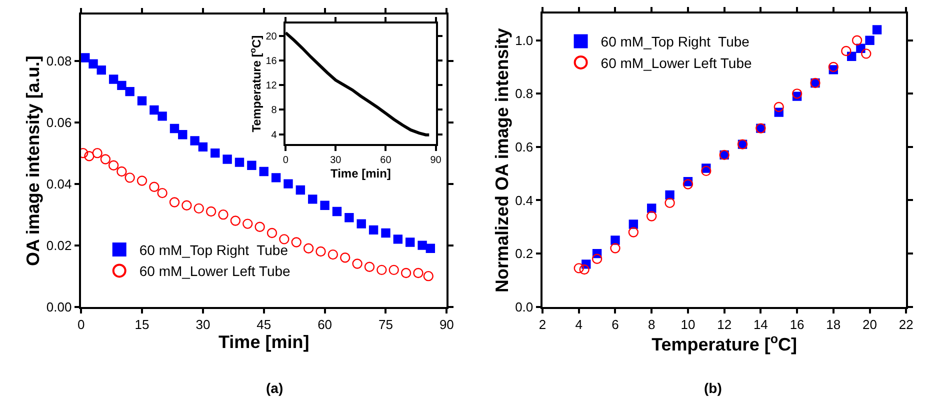 Image resolution: width=925 pixels, height=406 pixels. Describe the element at coordinates (578, 324) in the screenshot. I see `x-tick-label: 4` at that location.